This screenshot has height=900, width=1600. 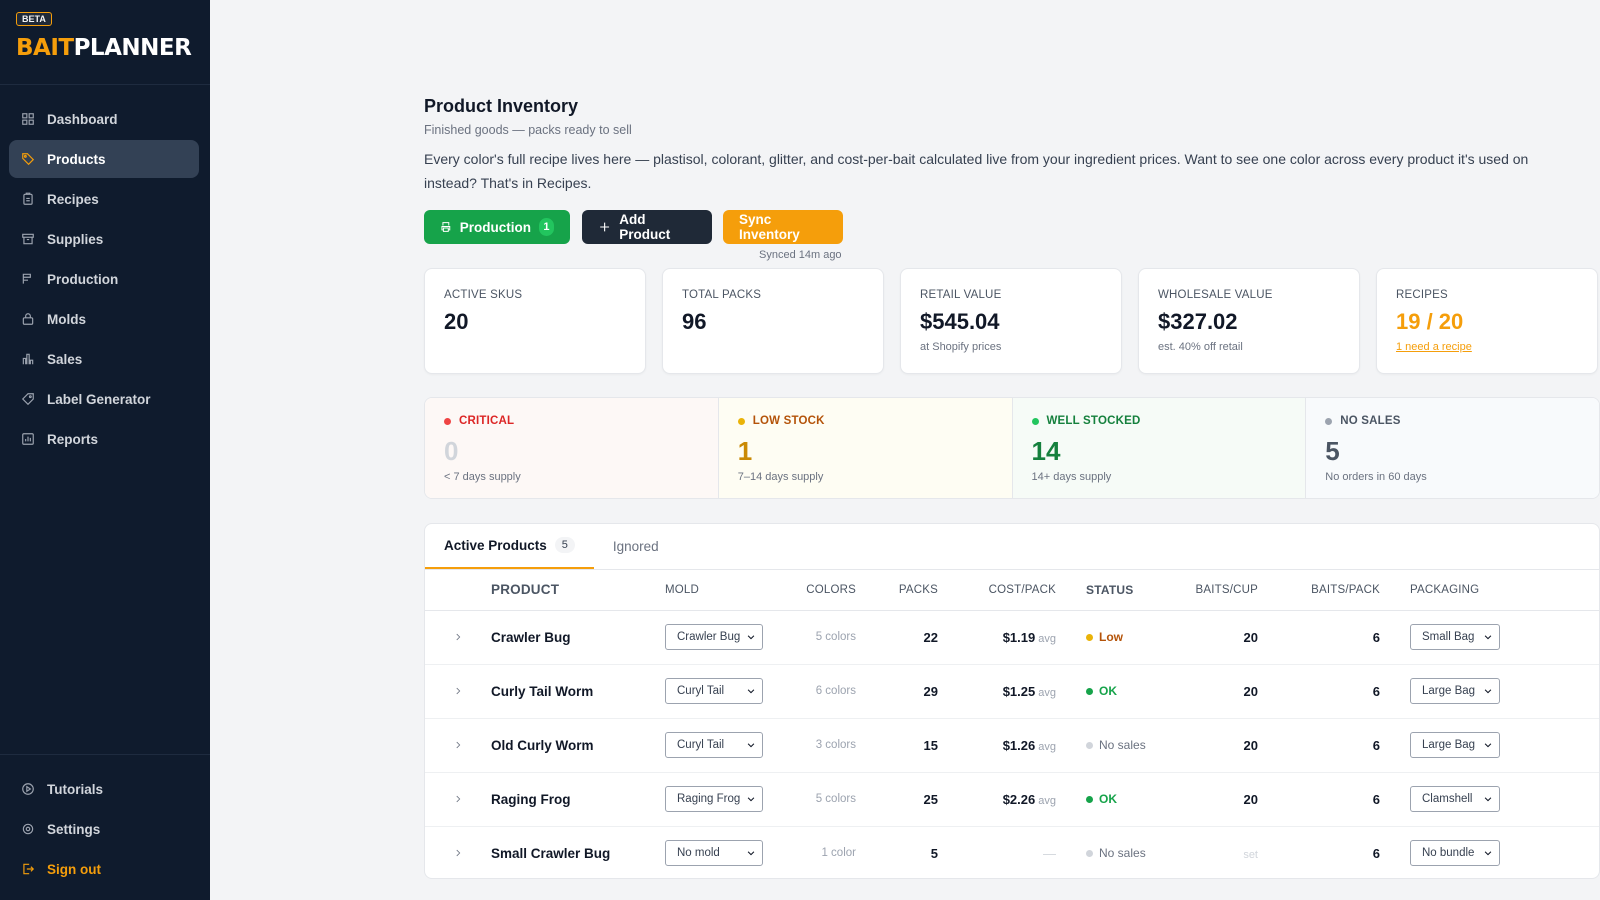 I want to click on cost-value: —, so click(x=1049, y=853).